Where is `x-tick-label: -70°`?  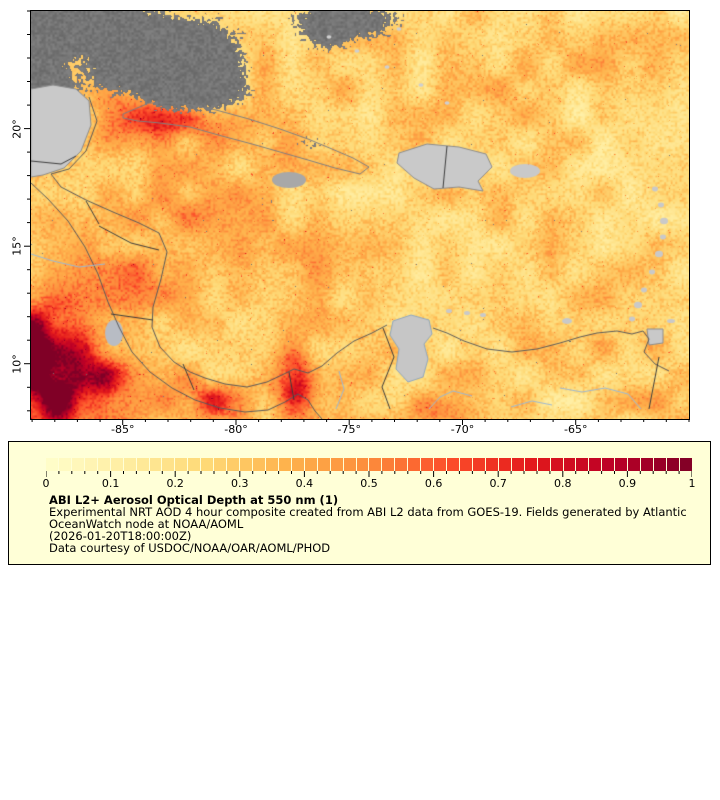 x-tick-label: -70° is located at coordinates (462, 429).